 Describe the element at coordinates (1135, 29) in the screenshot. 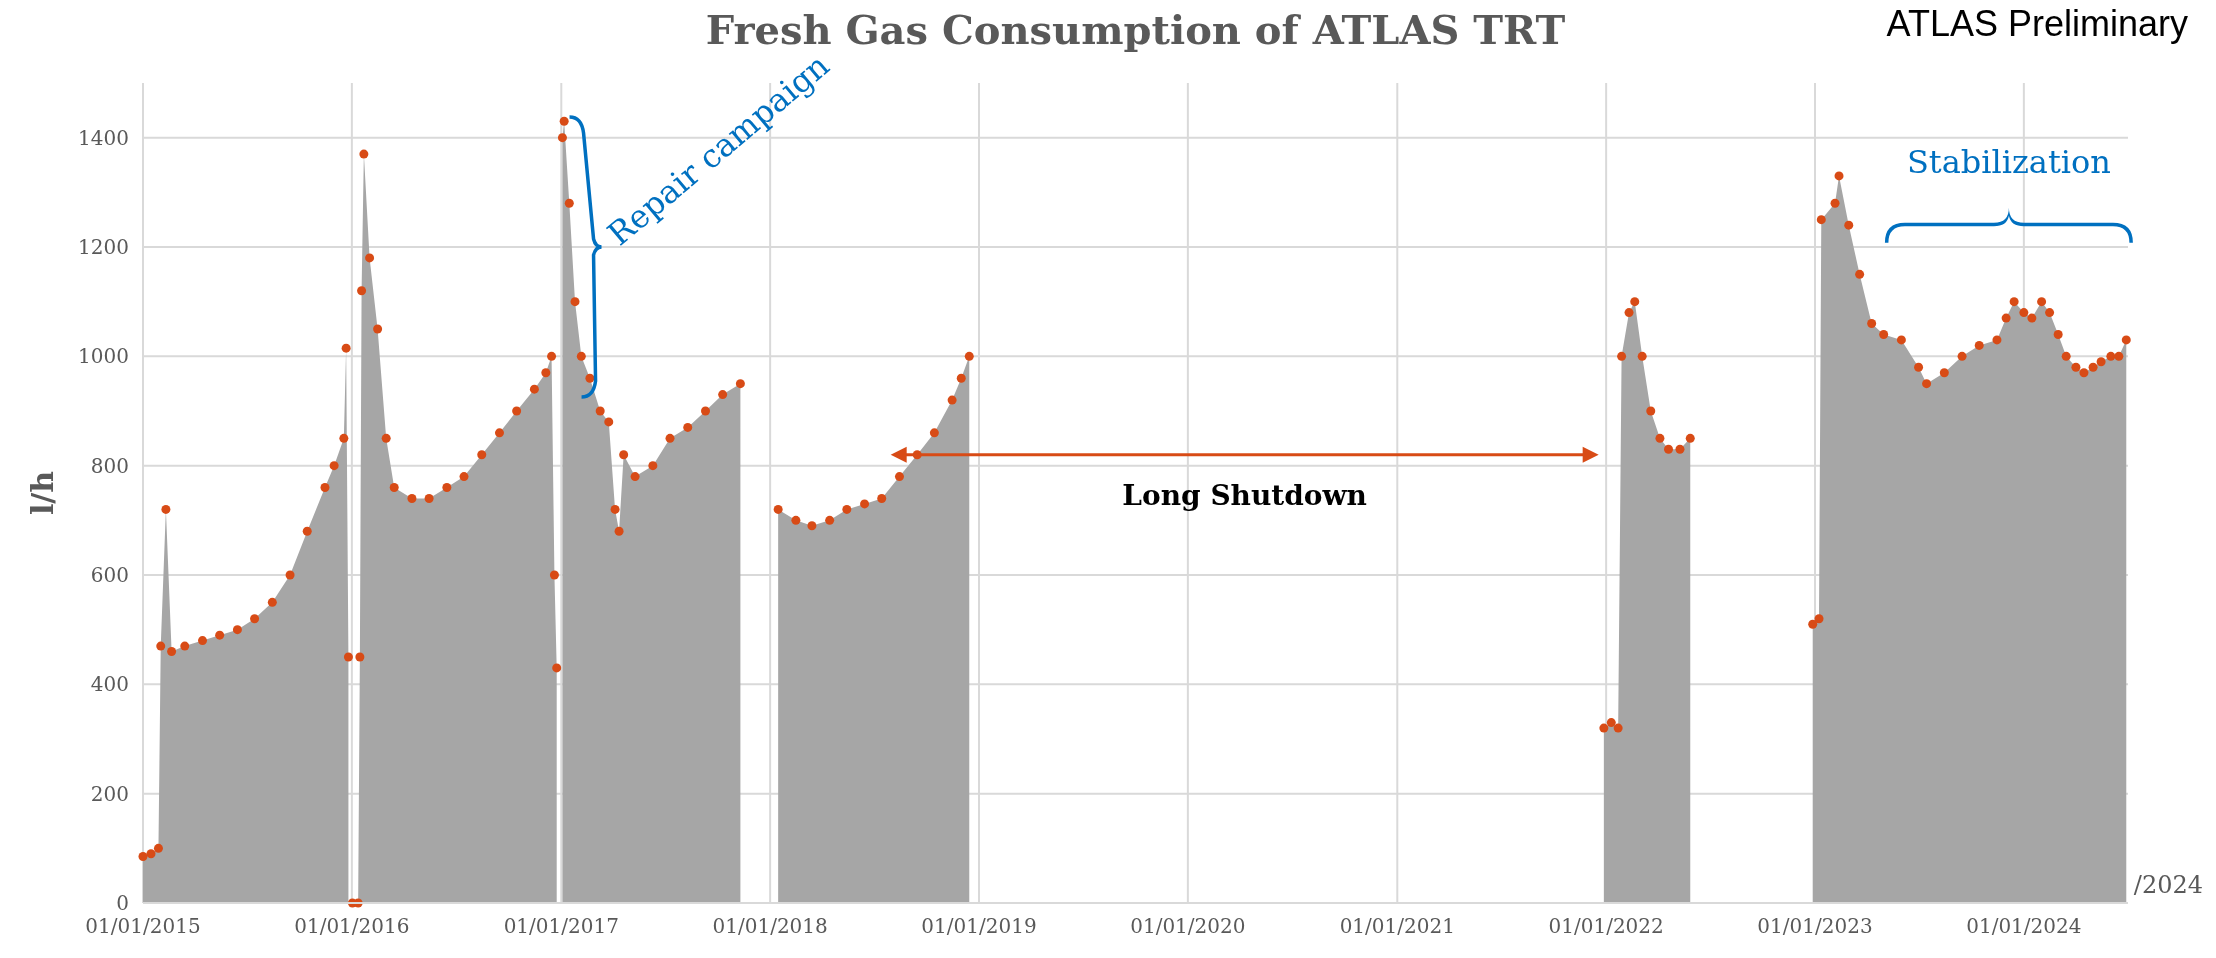

I see `chart-title: Fresh Gas Consumption of ATLAS TRT` at that location.